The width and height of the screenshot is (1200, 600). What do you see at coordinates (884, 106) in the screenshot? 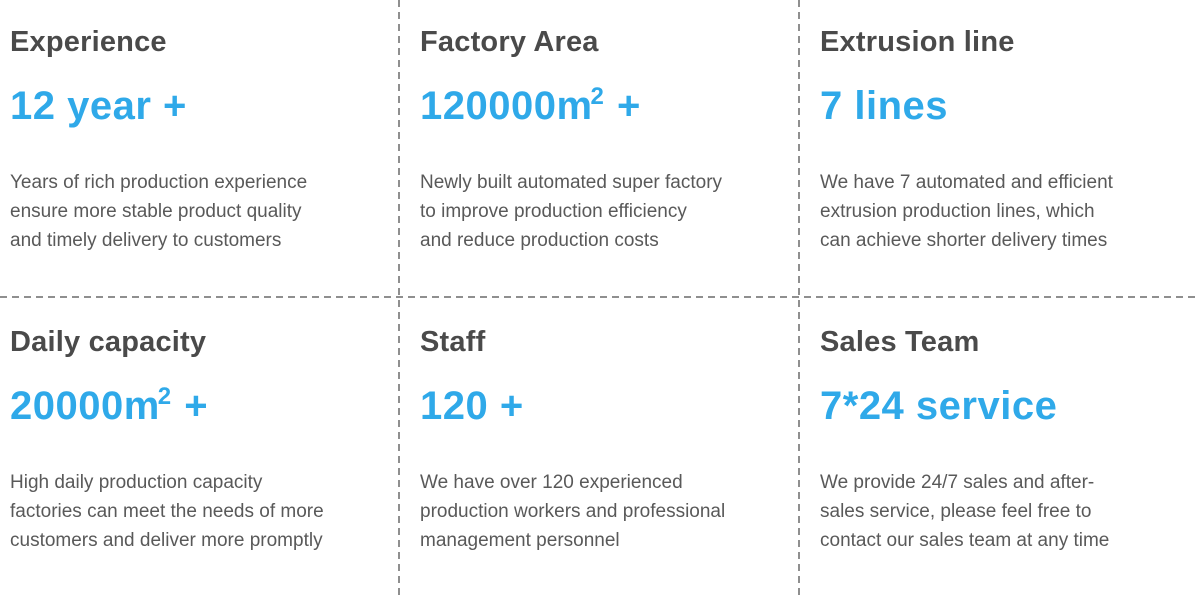
I see `stat-value-main: 7 lines` at bounding box center [884, 106].